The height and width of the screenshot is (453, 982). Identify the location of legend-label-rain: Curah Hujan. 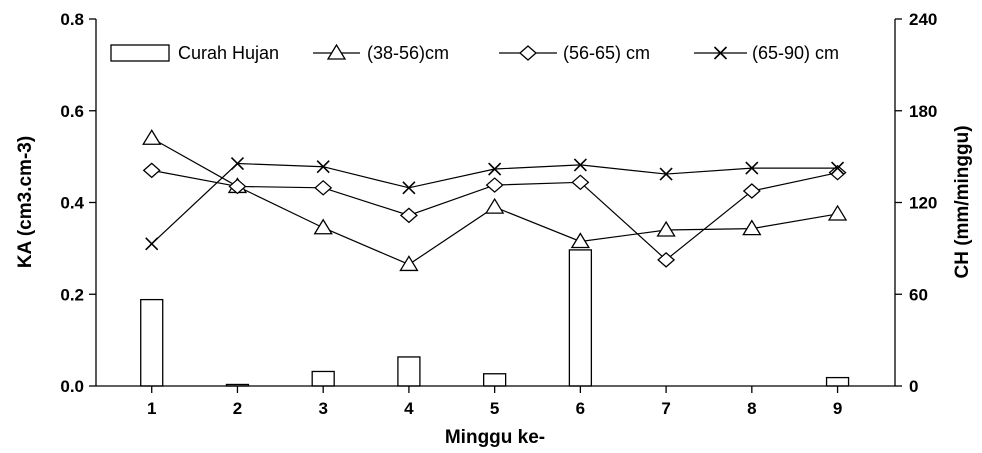
(228, 53).